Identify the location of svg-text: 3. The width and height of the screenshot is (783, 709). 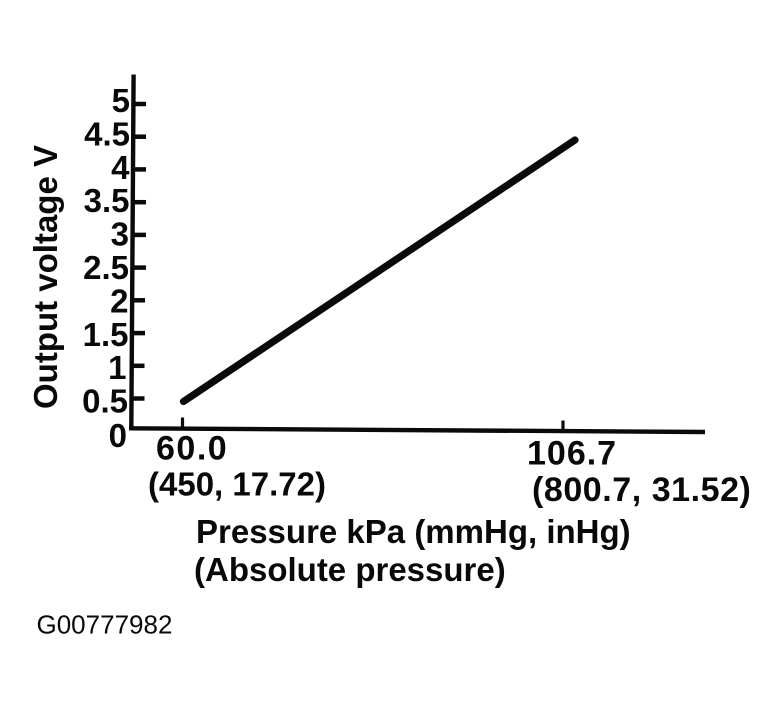
(120, 234).